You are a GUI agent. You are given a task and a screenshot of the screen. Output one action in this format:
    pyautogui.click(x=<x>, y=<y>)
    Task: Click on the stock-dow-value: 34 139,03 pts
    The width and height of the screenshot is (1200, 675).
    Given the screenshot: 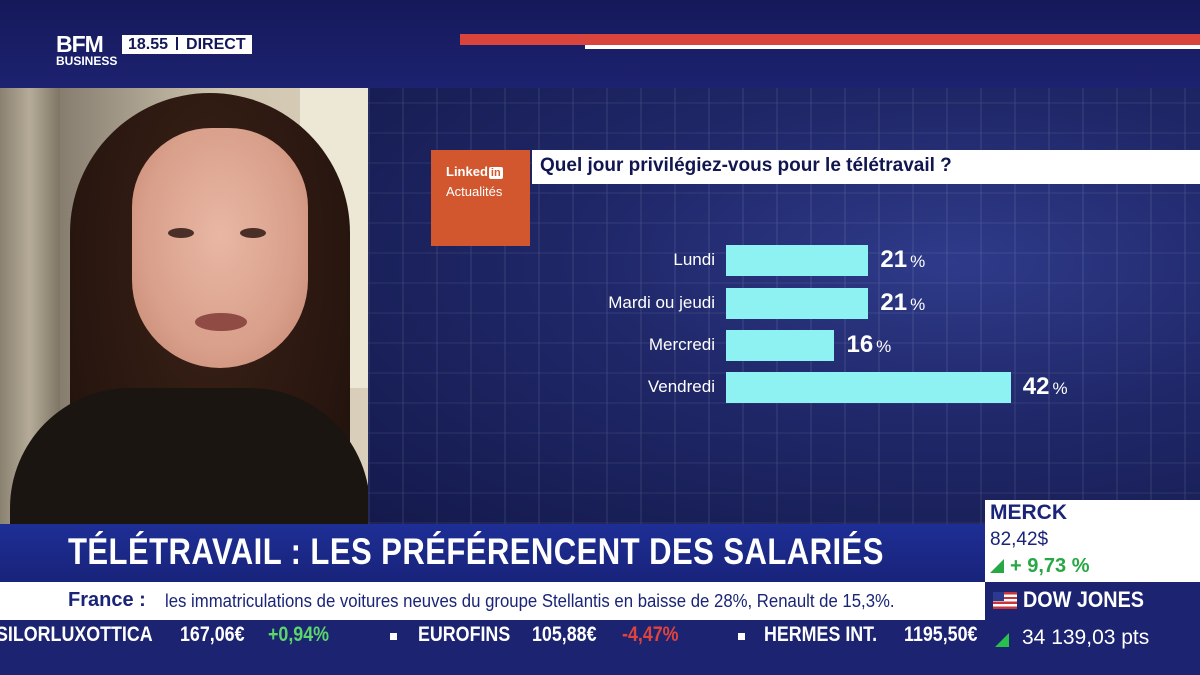 What is the action you would take?
    pyautogui.click(x=1086, y=637)
    